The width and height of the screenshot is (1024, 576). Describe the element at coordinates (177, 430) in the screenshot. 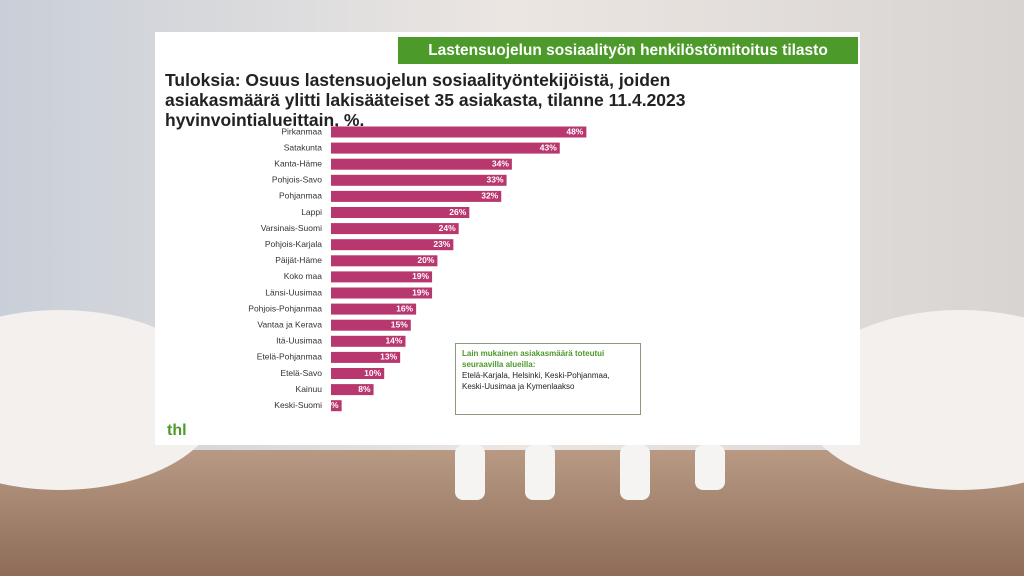

I see `logo: thl` at that location.